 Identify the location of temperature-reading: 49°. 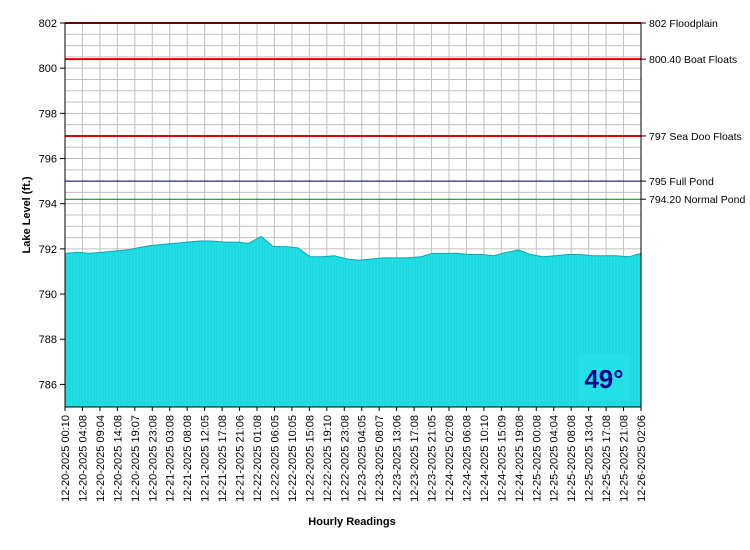
(603, 379).